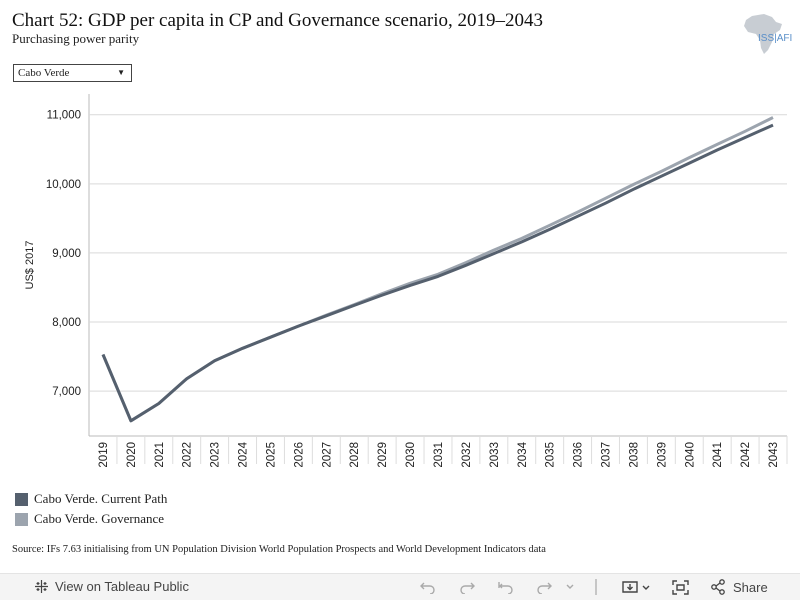 The image size is (800, 600). Describe the element at coordinates (579, 455) in the screenshot. I see `x-tick-label: 2036` at that location.